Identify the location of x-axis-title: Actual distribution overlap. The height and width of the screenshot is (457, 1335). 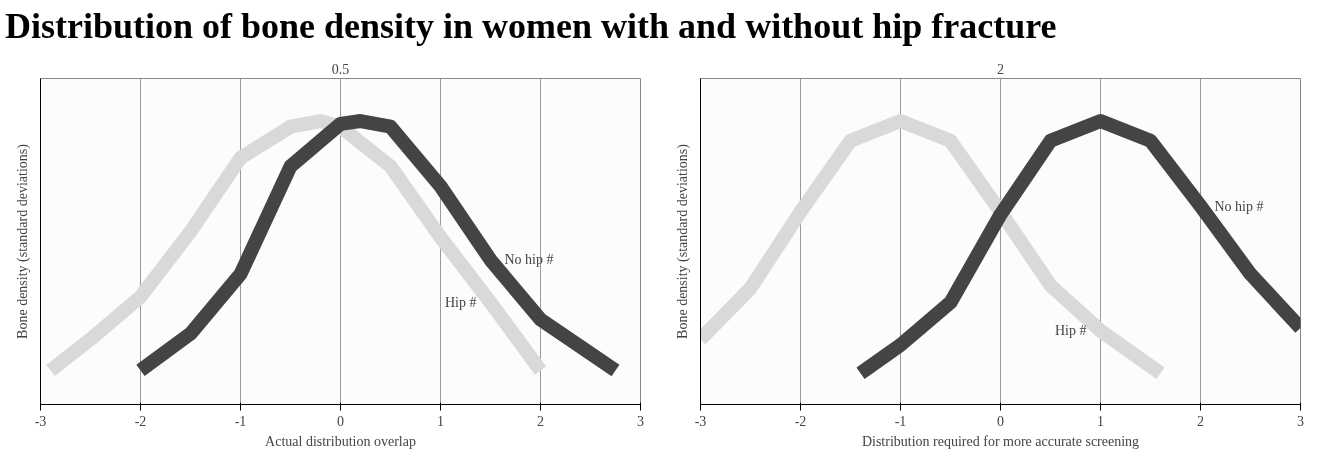
(340, 441).